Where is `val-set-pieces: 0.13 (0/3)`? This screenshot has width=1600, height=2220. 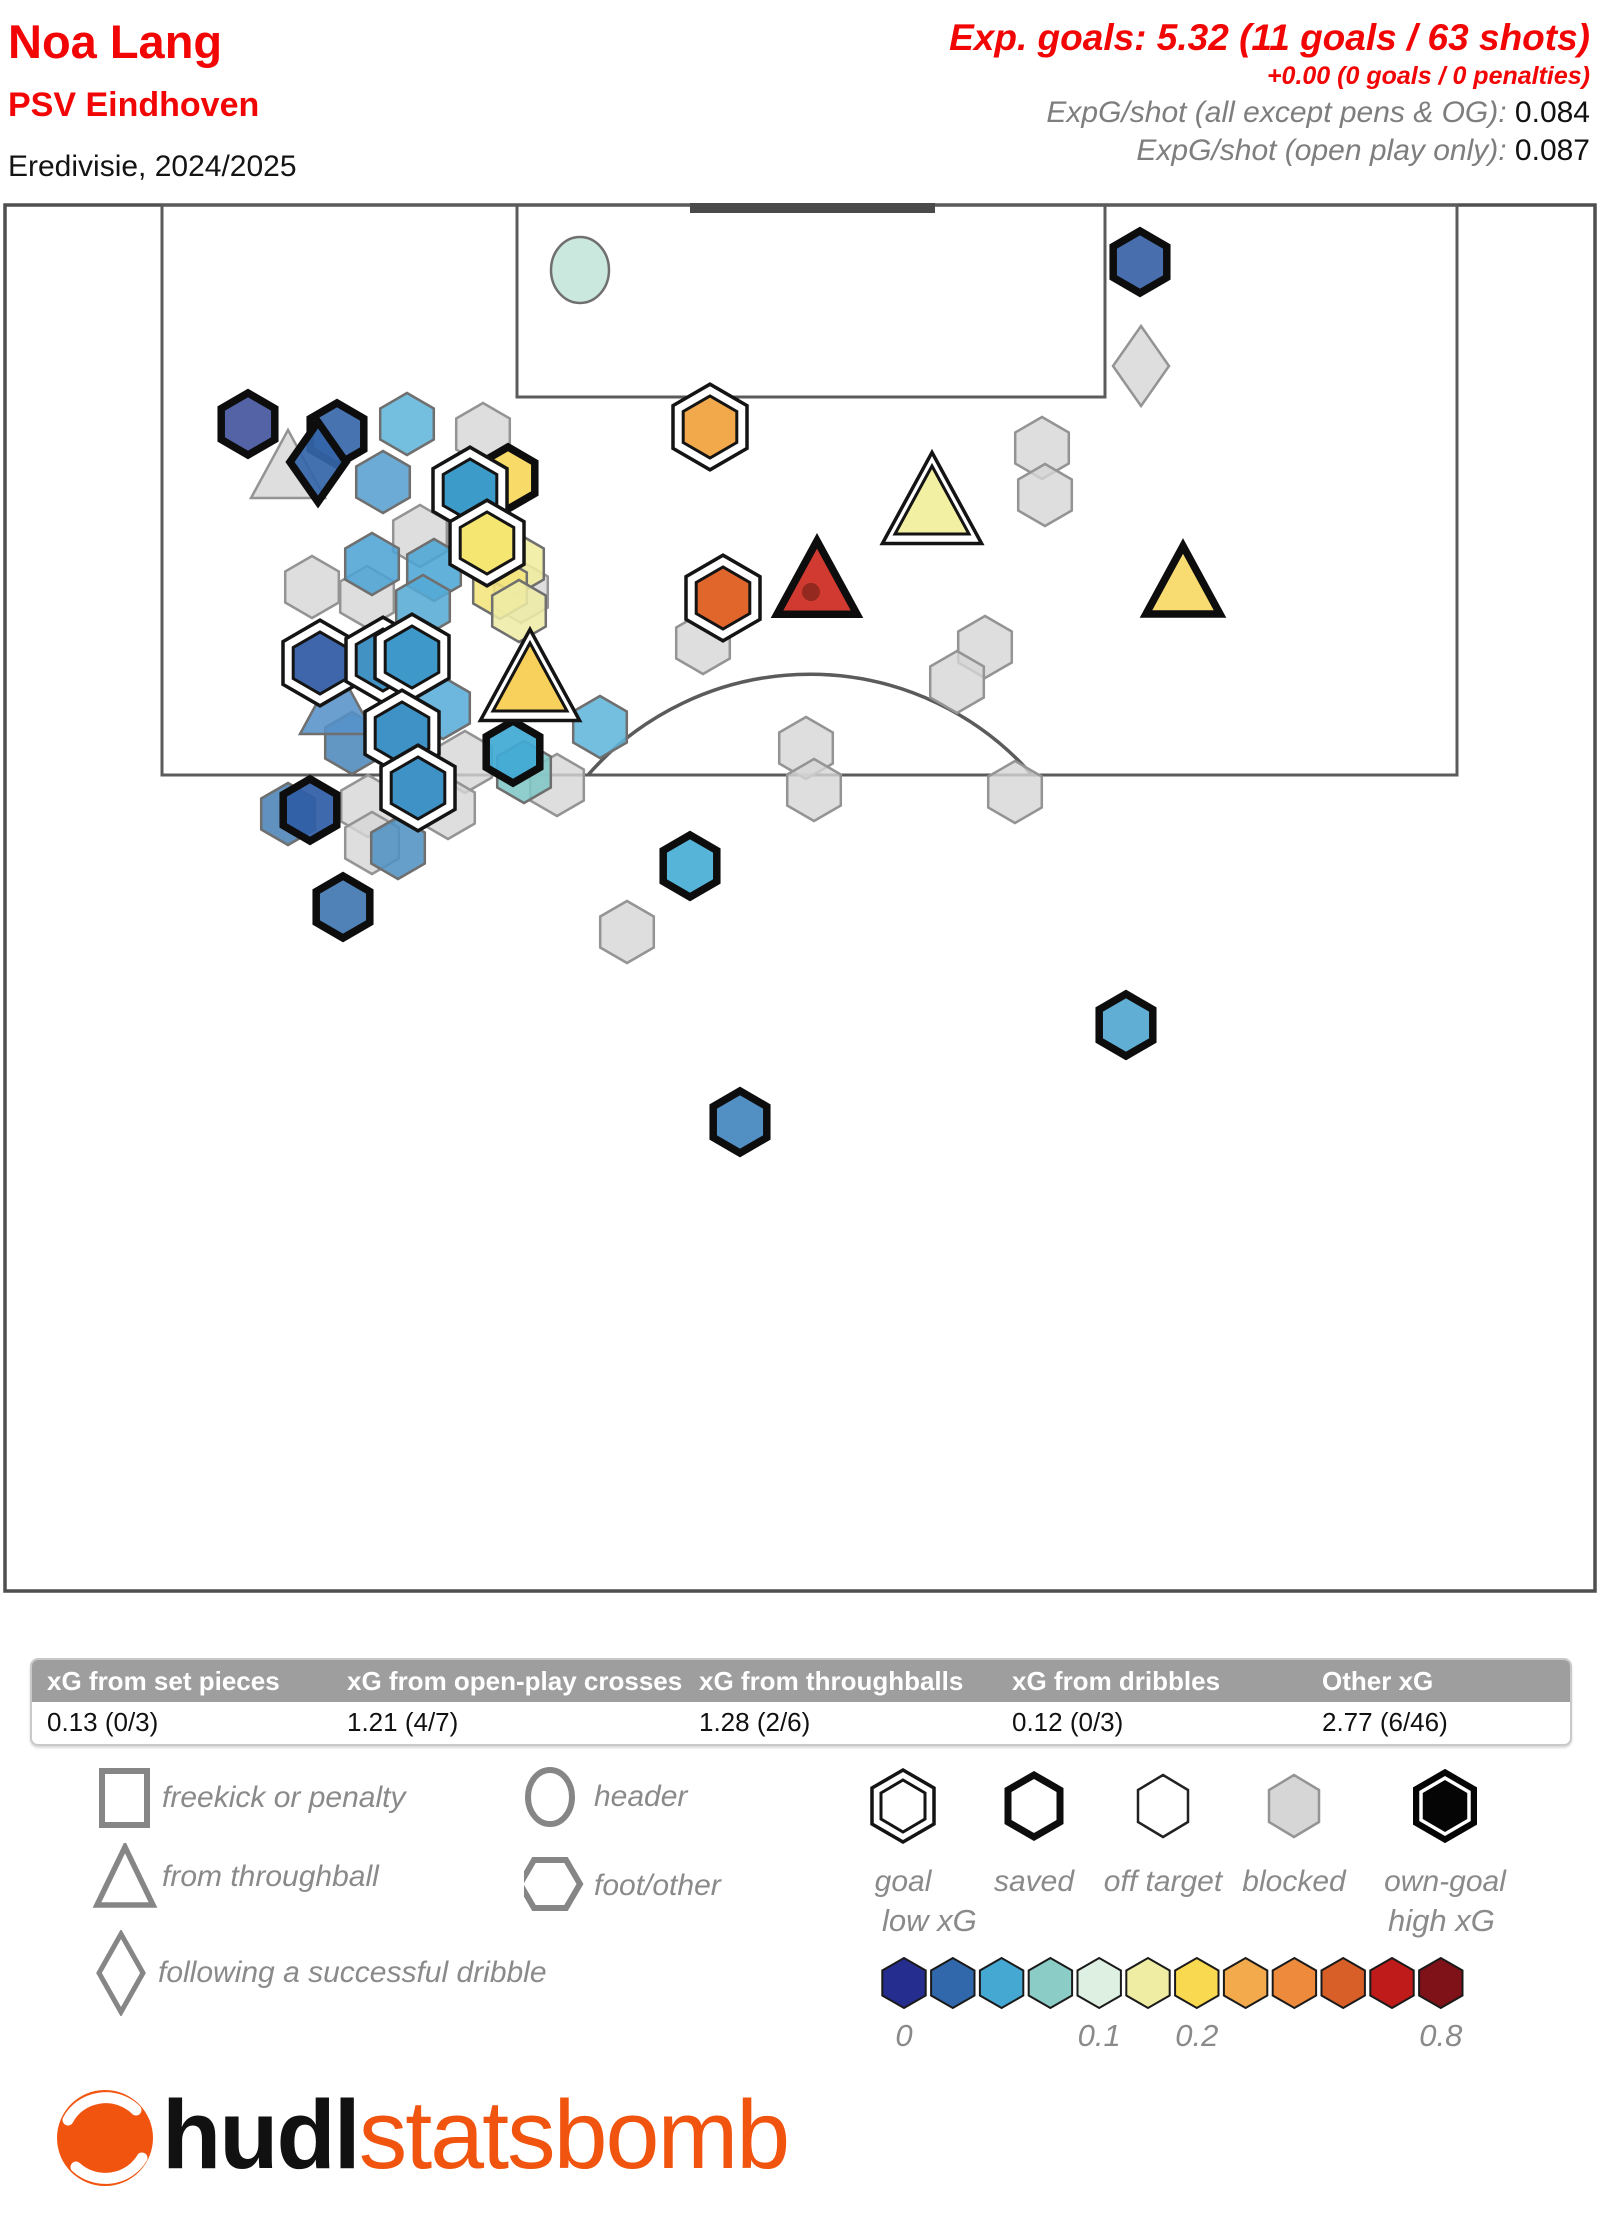 val-set-pieces: 0.13 (0/3) is located at coordinates (103, 1721).